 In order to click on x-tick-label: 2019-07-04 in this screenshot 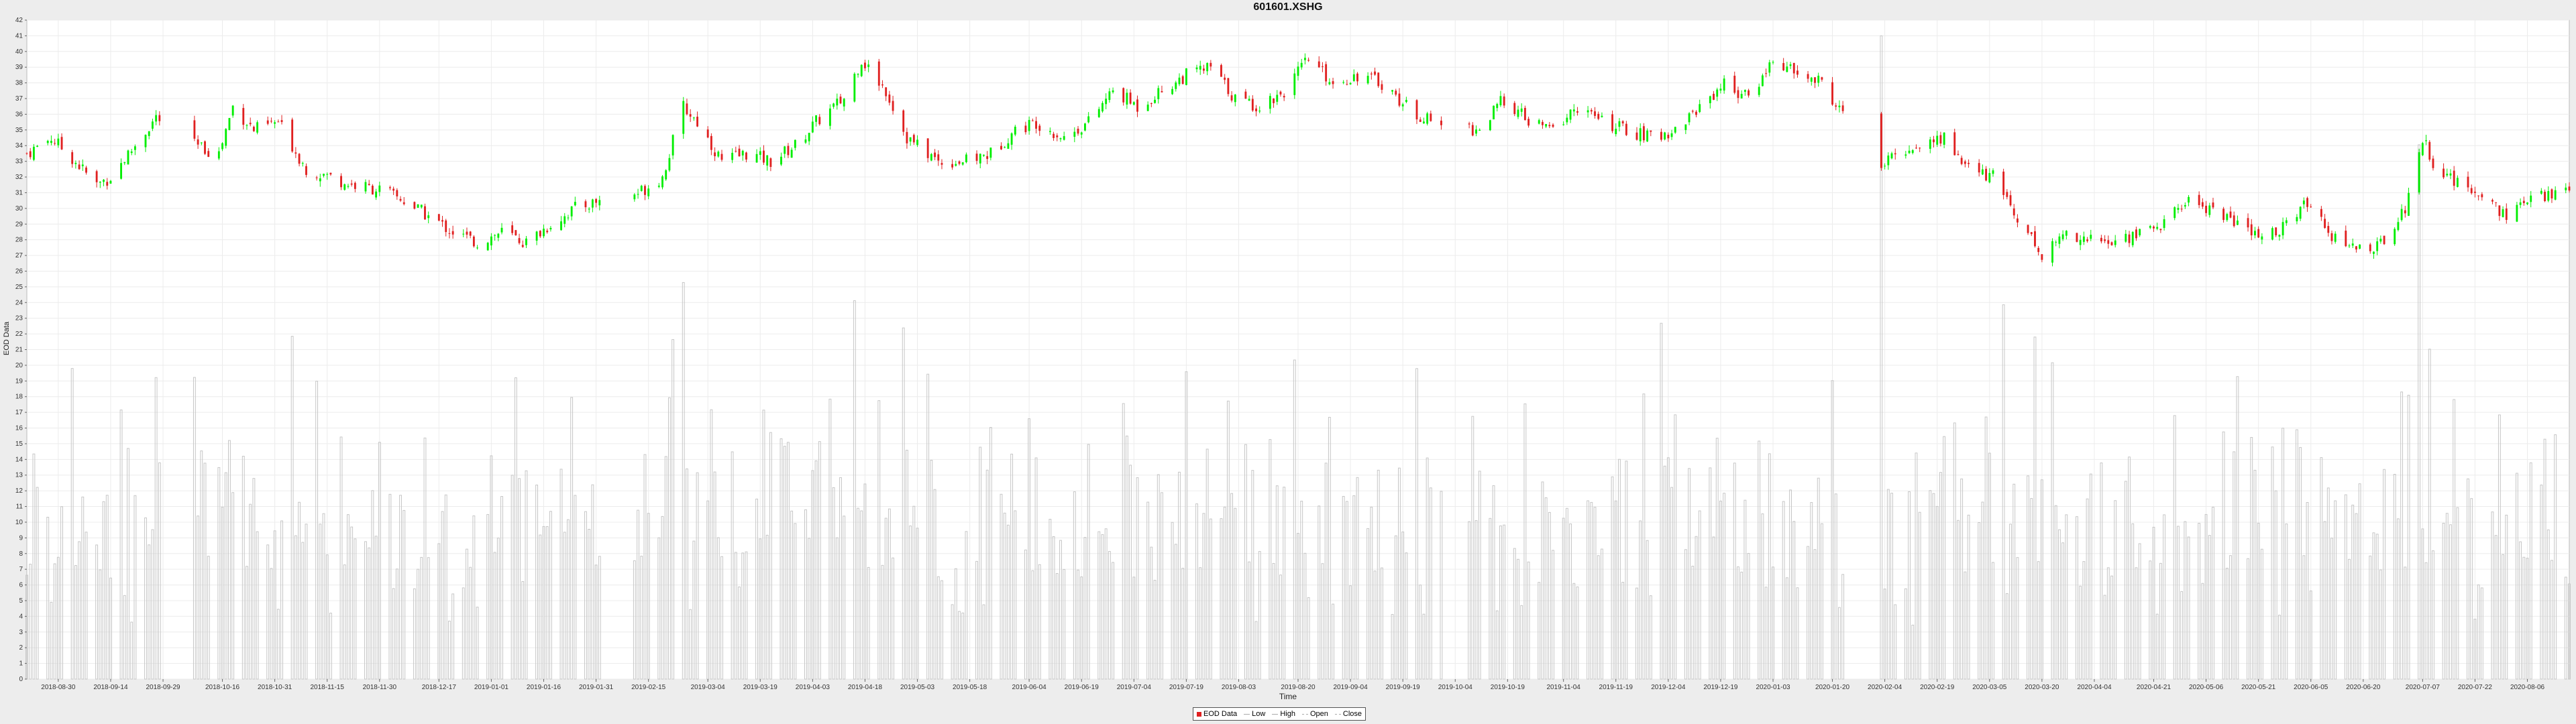, I will do `click(1134, 687)`.